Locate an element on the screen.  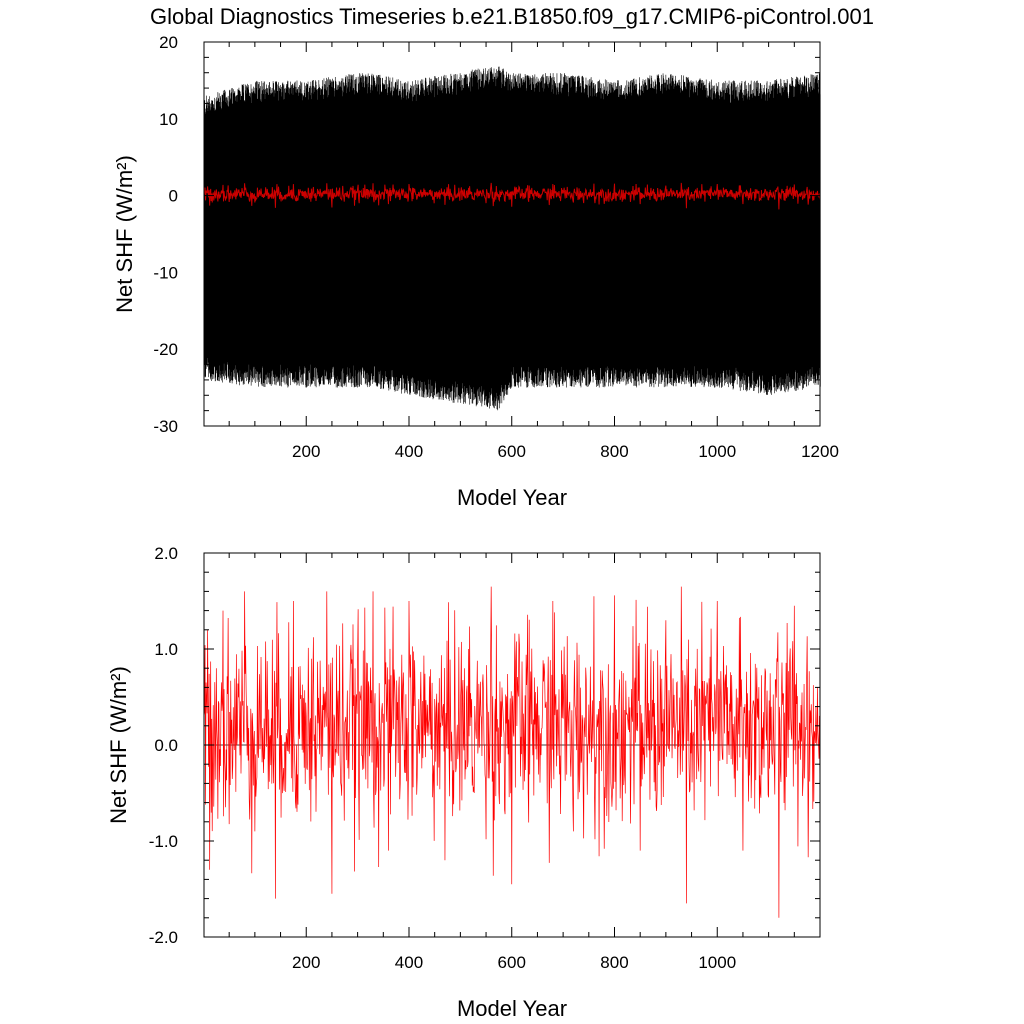
bottom-x-tick-label: 800 is located at coordinates (614, 962).